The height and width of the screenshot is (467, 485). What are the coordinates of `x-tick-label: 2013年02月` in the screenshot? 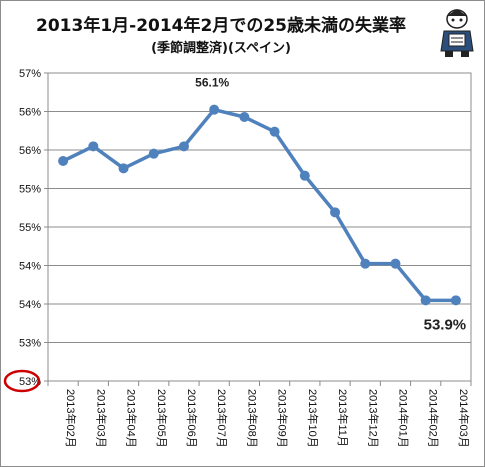 It's located at (71, 418).